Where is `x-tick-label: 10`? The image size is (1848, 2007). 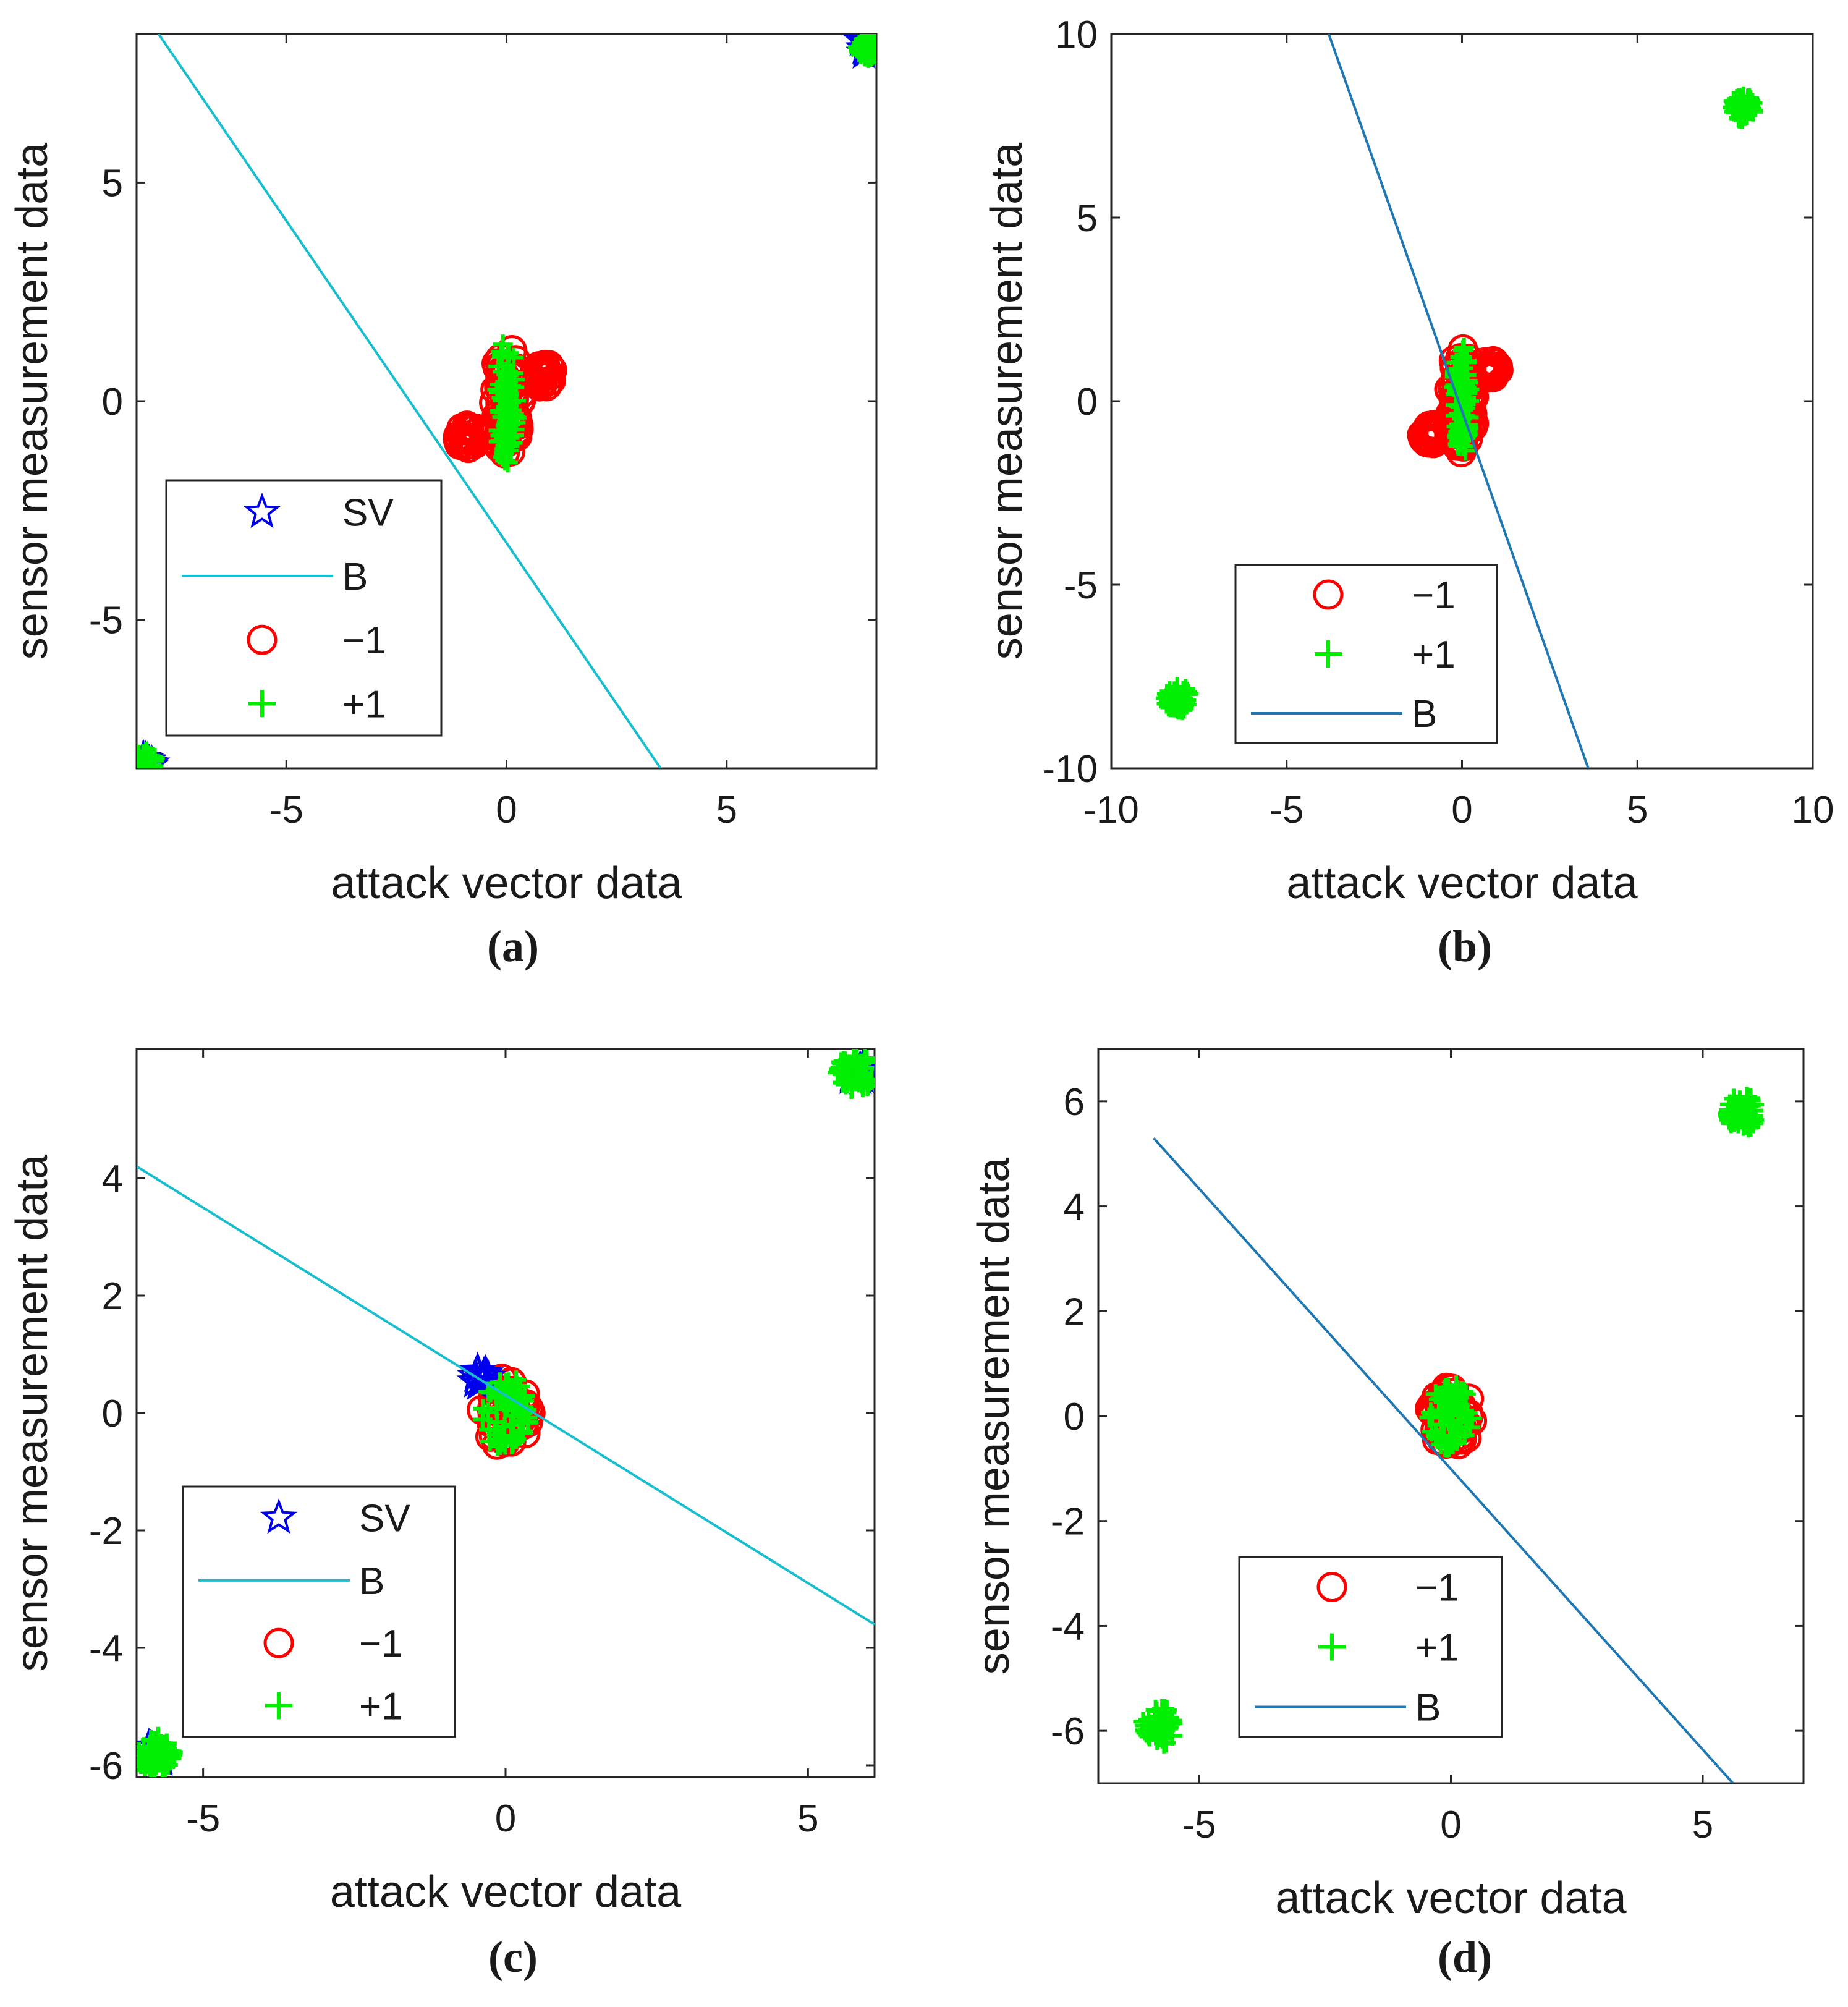 x-tick-label: 10 is located at coordinates (1813, 810).